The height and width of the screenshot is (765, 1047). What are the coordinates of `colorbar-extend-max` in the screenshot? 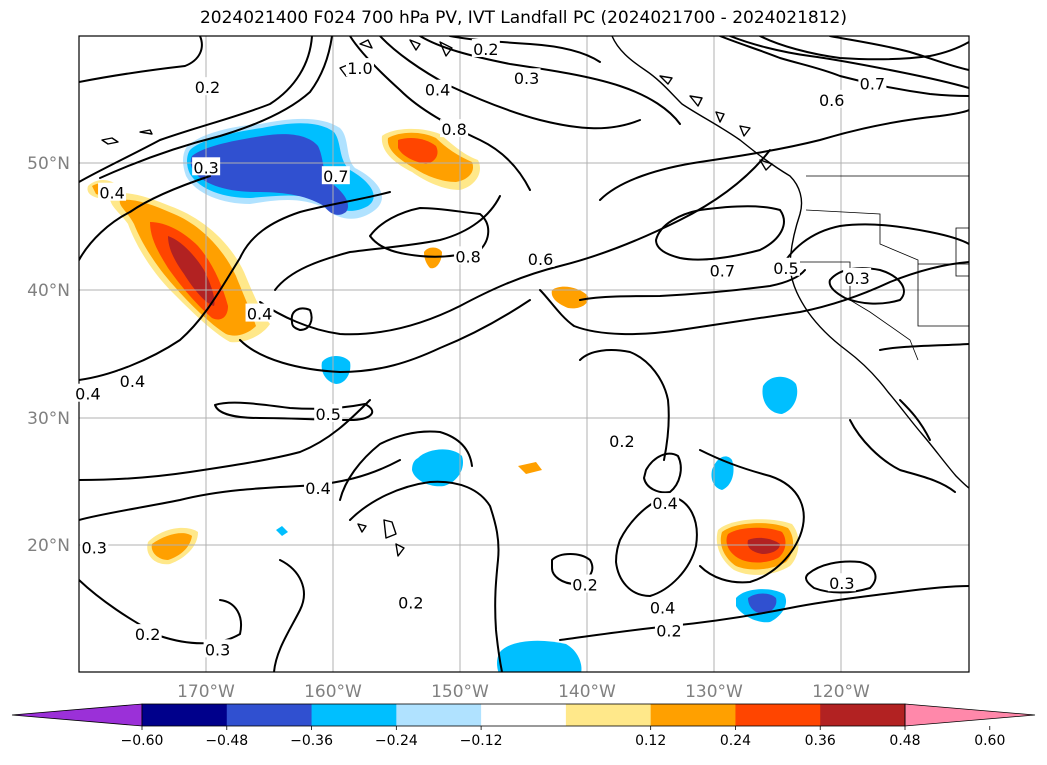 It's located at (970, 715).